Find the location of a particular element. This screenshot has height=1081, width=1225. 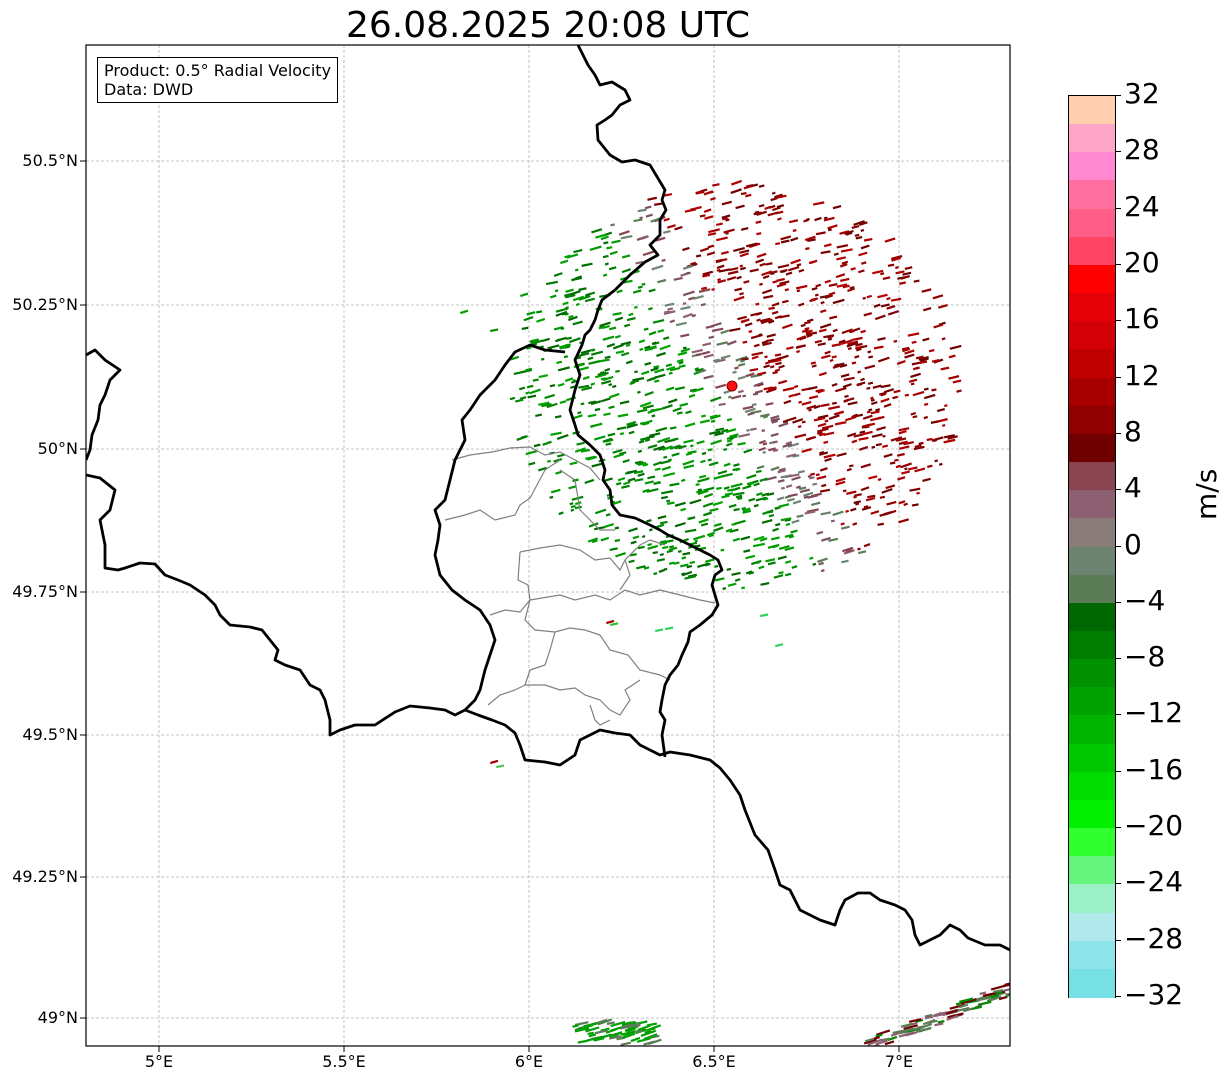

colorbar-tick-label: 4 is located at coordinates (1133, 488).